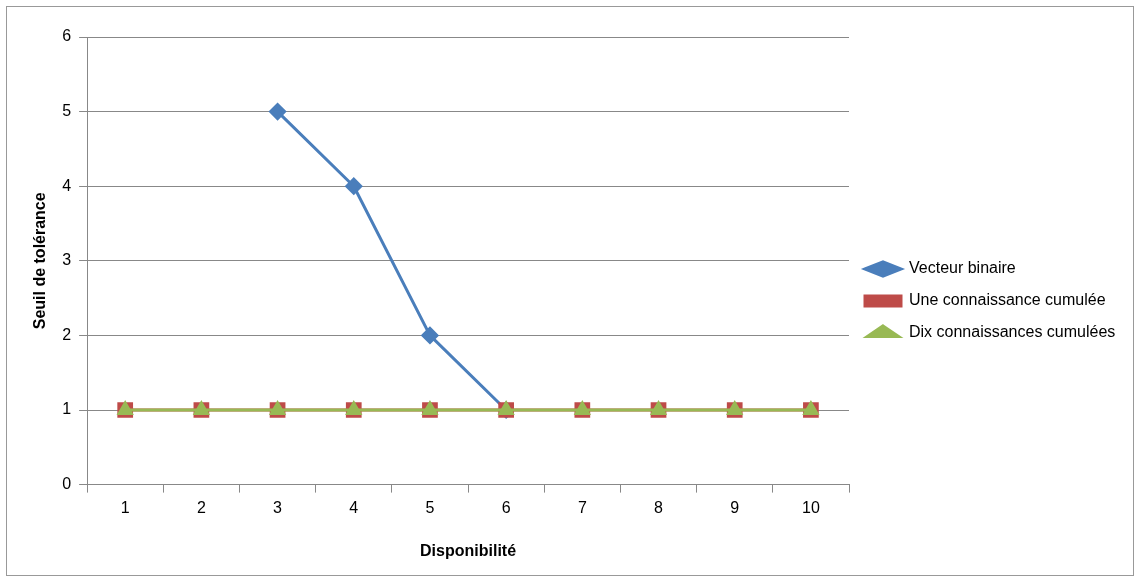 This screenshot has height=583, width=1142. What do you see at coordinates (430, 507) in the screenshot?
I see `x-tick-label: 5` at bounding box center [430, 507].